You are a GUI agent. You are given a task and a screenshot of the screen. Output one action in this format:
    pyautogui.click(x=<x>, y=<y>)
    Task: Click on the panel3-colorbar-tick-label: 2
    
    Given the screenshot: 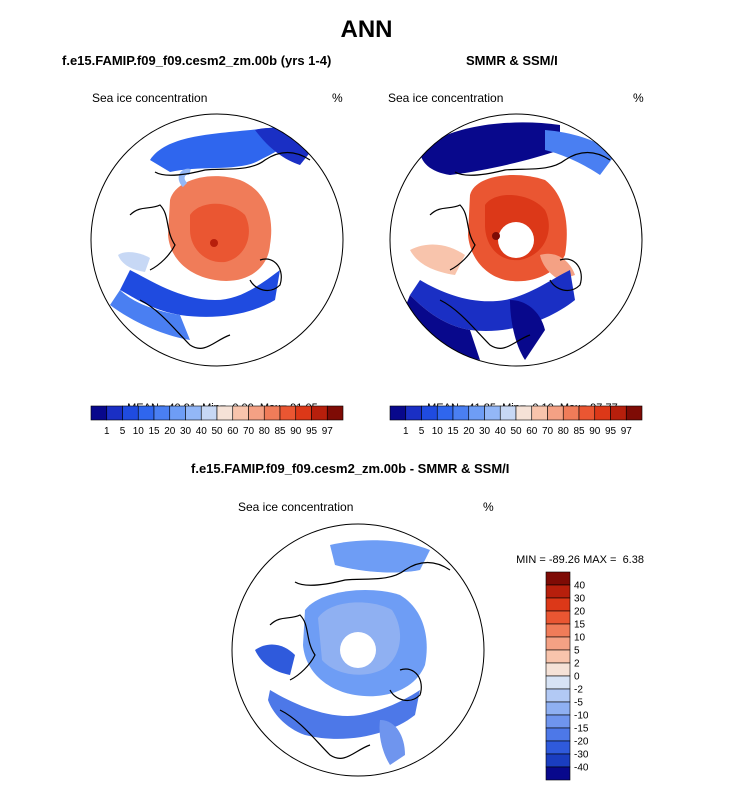 What is the action you would take?
    pyautogui.click(x=577, y=664)
    